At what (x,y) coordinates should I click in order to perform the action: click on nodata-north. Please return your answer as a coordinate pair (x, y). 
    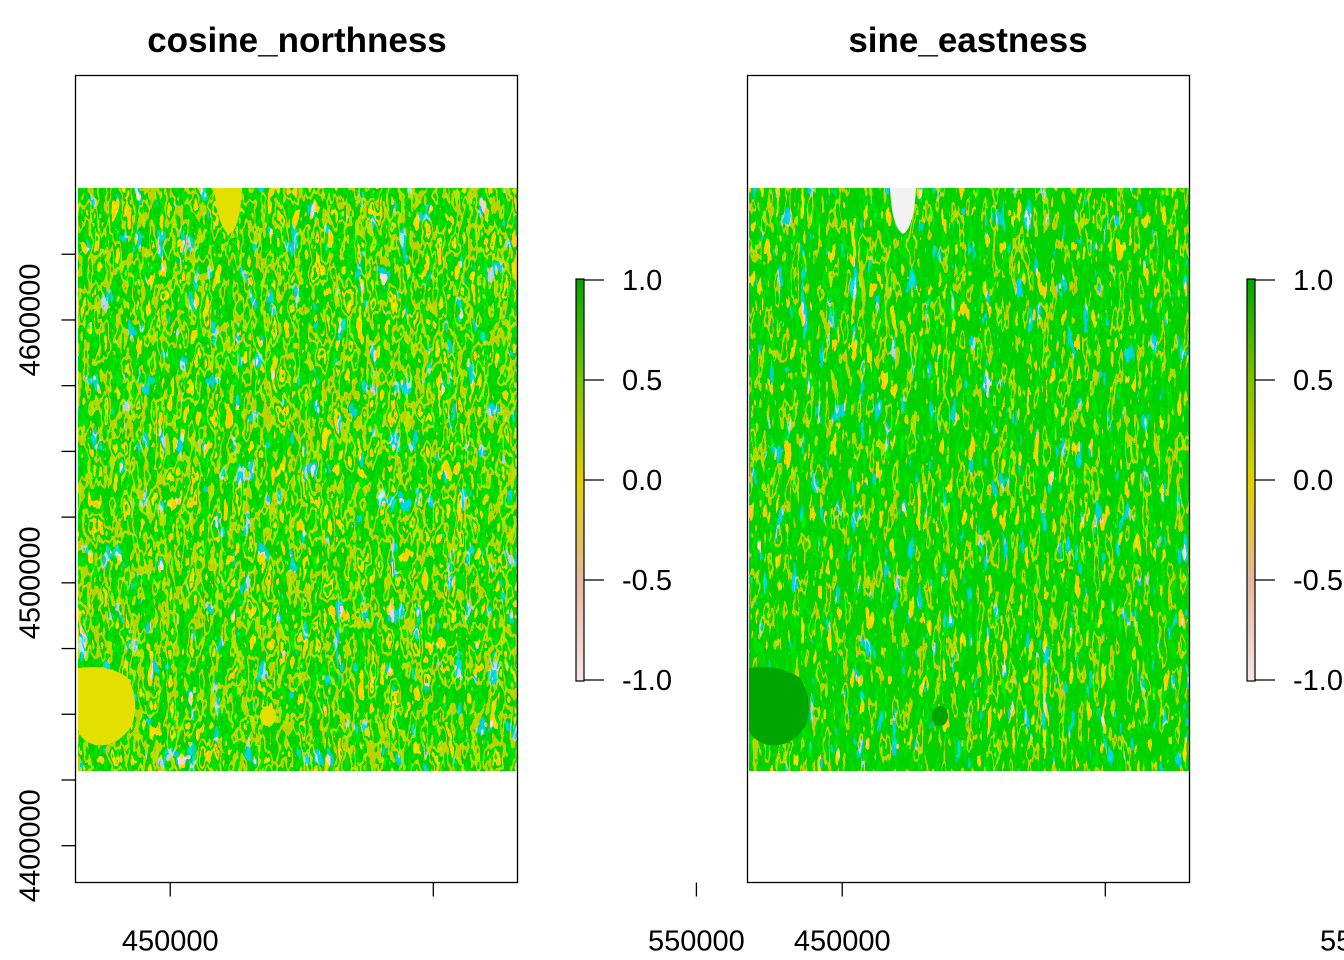
    Looking at the image, I should click on (903, 211).